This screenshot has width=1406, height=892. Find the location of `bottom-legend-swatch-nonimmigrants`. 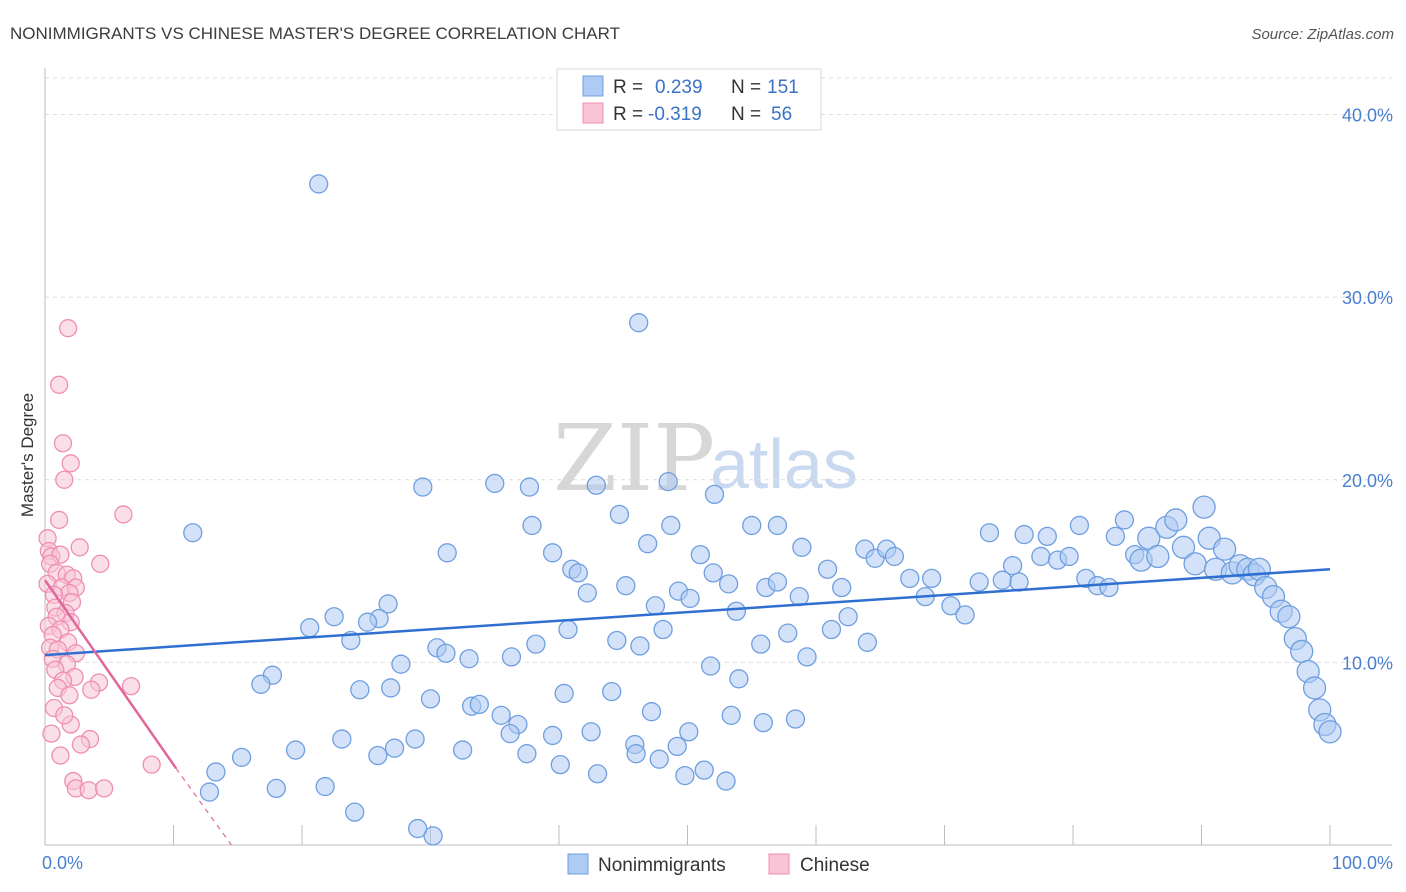

bottom-legend-swatch-nonimmigrants is located at coordinates (578, 864).